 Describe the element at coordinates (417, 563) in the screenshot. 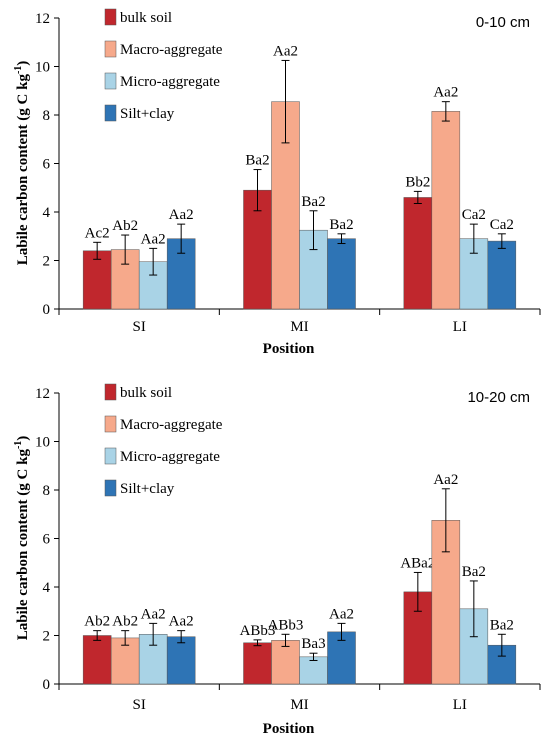

I see `data-label: ABa2` at that location.